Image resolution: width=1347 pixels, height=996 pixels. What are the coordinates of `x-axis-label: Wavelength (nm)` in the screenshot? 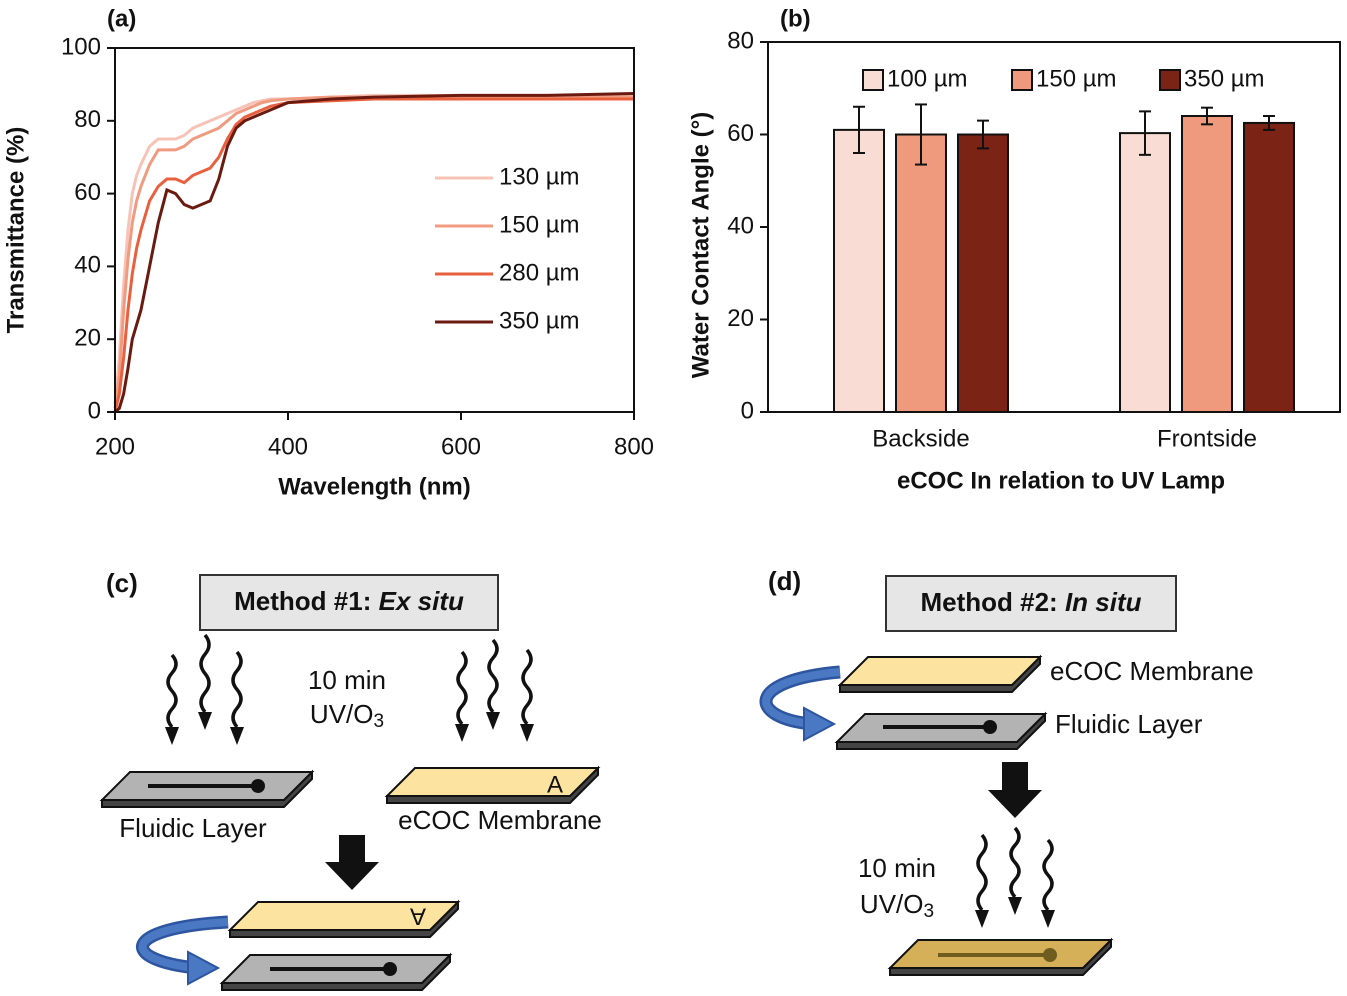 It's located at (374, 486).